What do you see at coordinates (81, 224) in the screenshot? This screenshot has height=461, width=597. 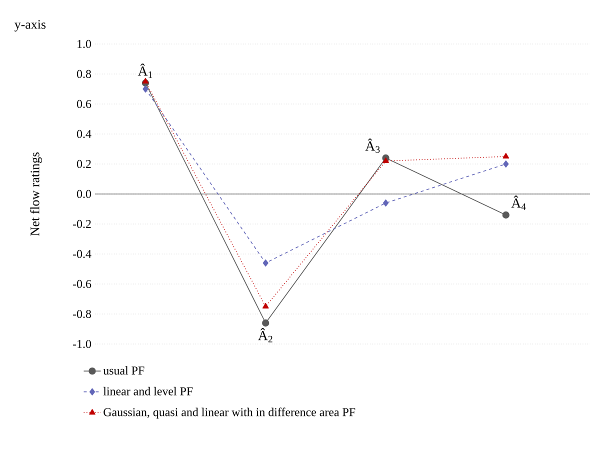 I see `y-tick-label: -0.2` at bounding box center [81, 224].